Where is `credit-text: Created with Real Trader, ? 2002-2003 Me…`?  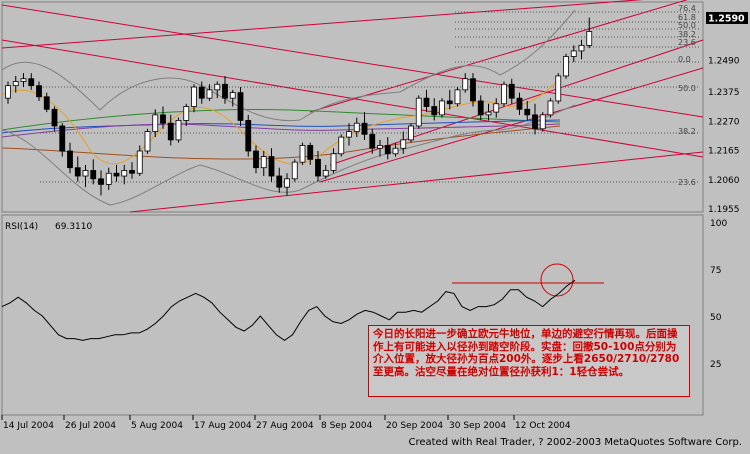 credit-text: Created with Real Trader, ? 2002-2003 Me… is located at coordinates (575, 442).